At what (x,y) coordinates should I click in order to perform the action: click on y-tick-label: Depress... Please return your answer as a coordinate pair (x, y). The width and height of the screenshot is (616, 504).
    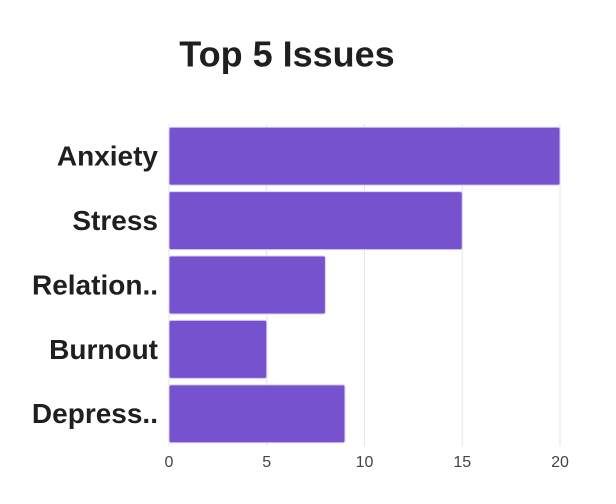
    Looking at the image, I should click on (95, 413).